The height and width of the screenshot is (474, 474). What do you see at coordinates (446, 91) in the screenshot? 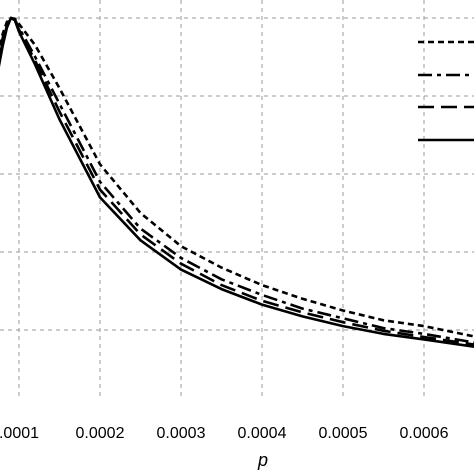
I see `legend` at bounding box center [446, 91].